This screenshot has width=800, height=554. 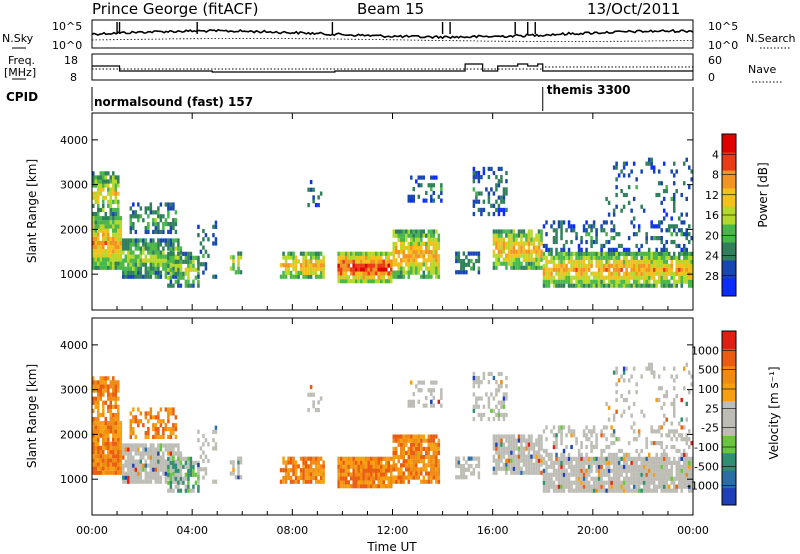 I want to click on colorbar-swatch, so click(x=729, y=251).